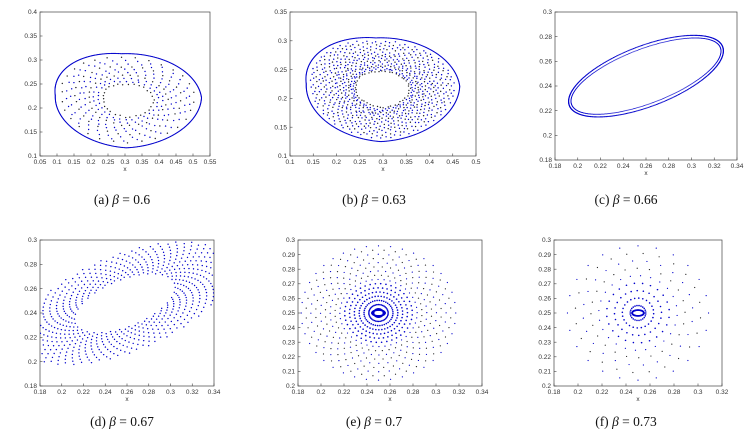 The image size is (756, 440). What do you see at coordinates (638, 313) in the screenshot?
I see `plot-area` at bounding box center [638, 313].